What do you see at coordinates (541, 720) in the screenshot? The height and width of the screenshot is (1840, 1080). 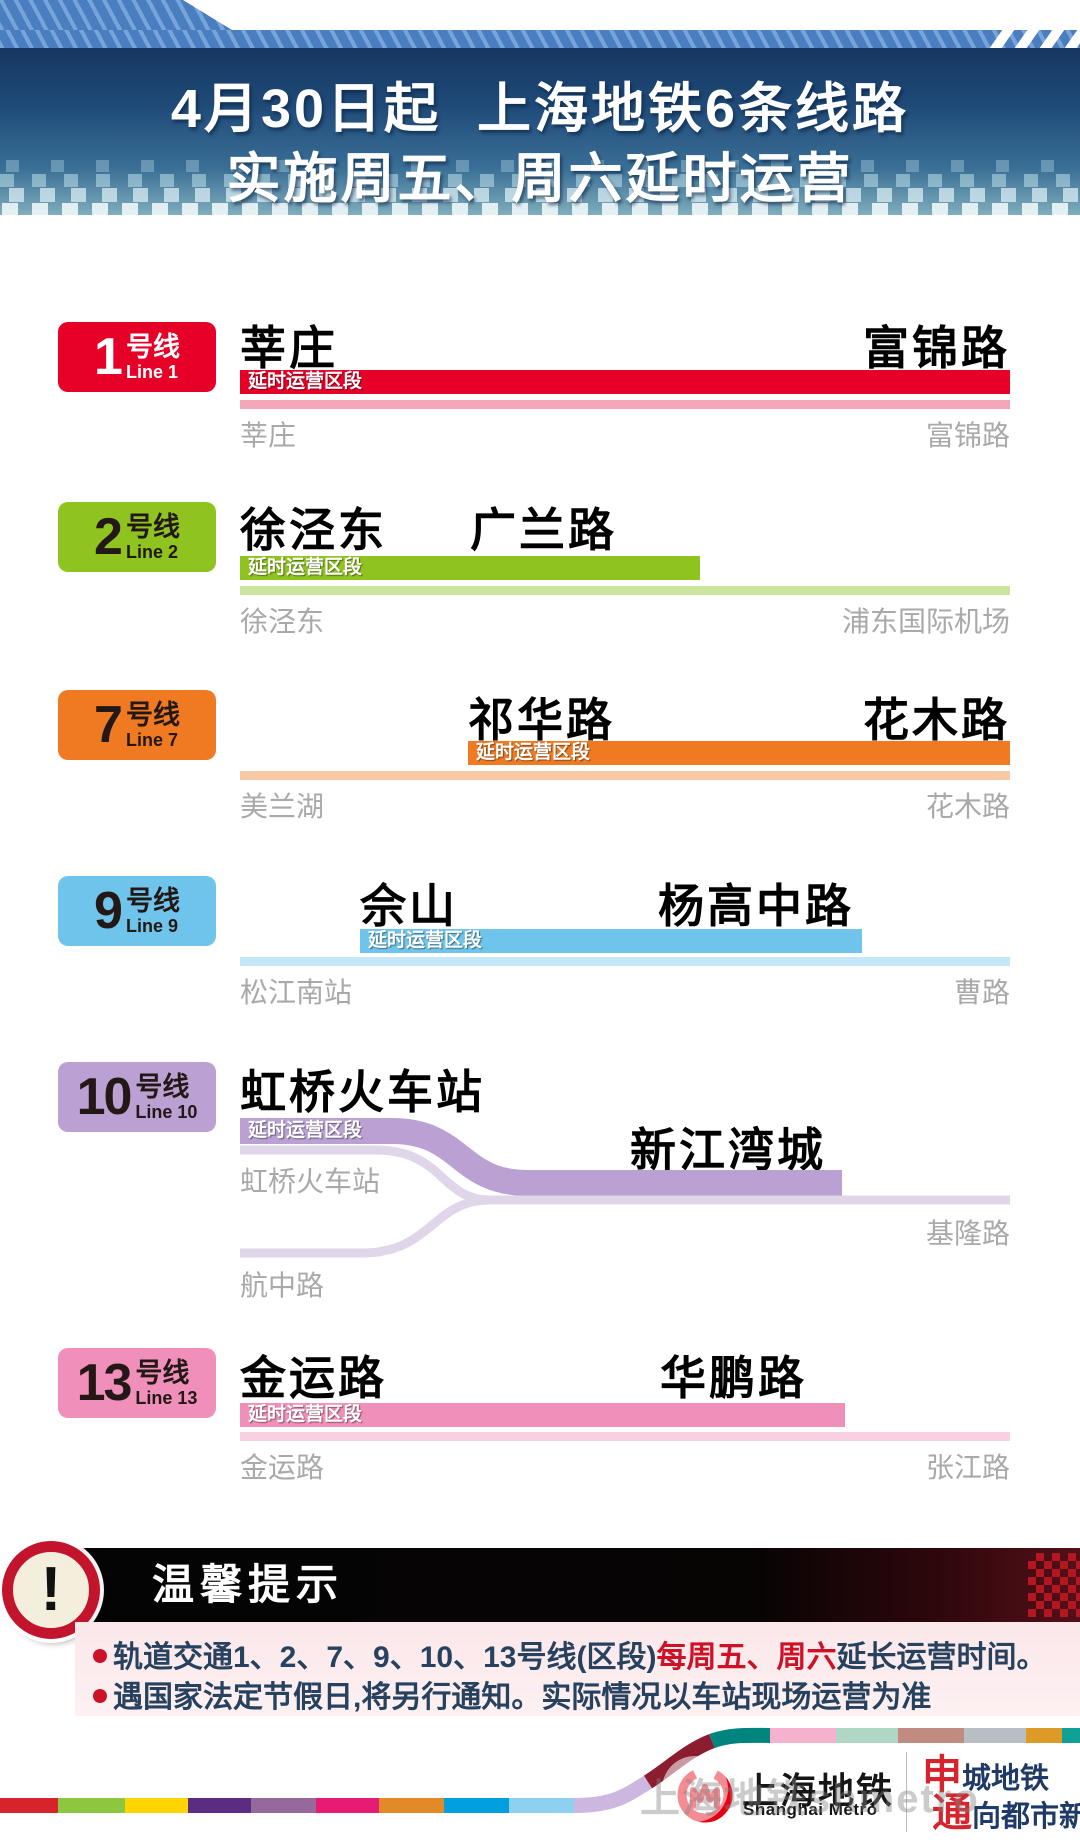 I see `station-name-major: 祁华路` at bounding box center [541, 720].